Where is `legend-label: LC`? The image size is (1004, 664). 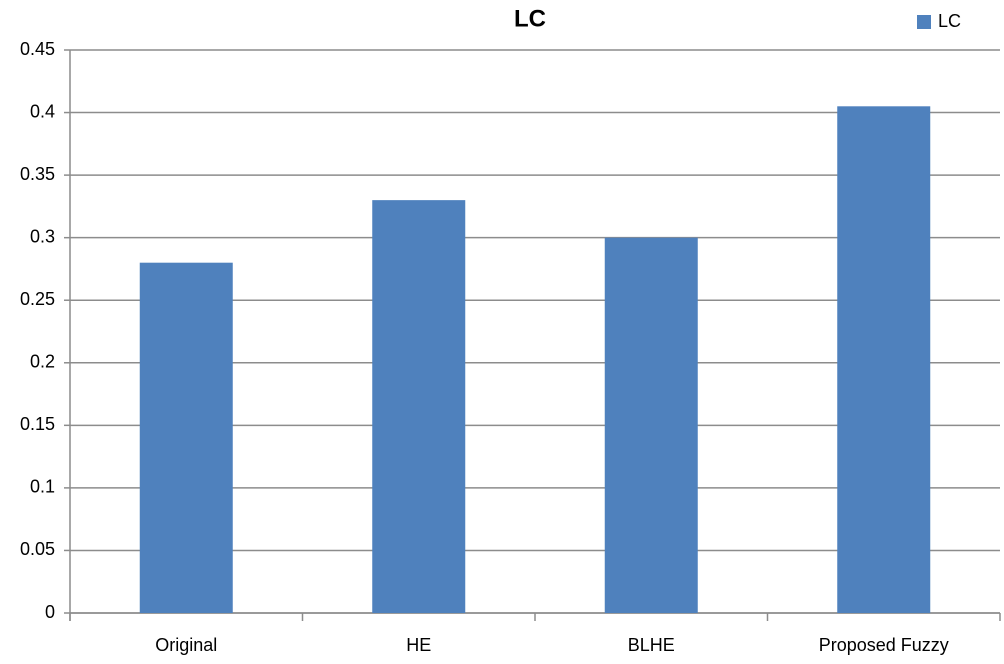 legend-label: LC is located at coordinates (949, 21).